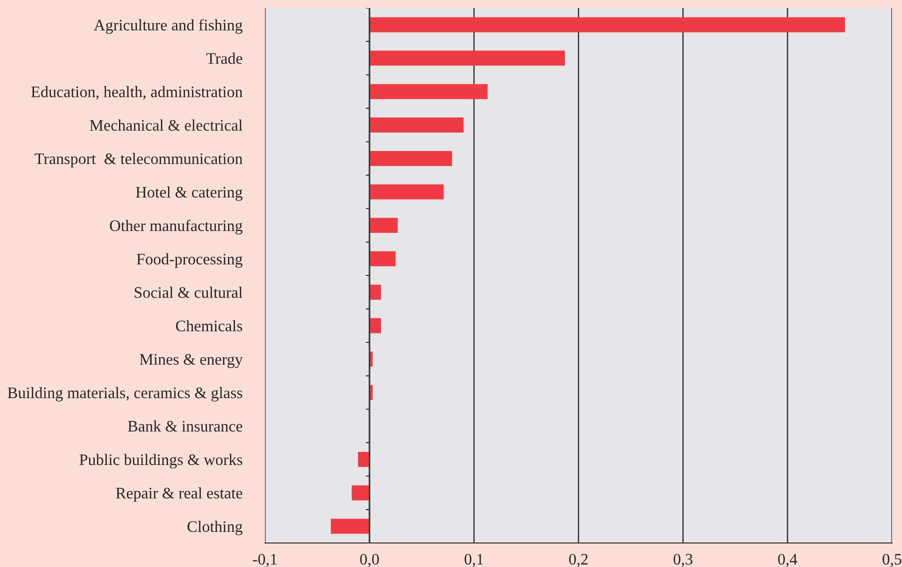 Image resolution: width=902 pixels, height=567 pixels. I want to click on y-tick-label: Repair & real estate, so click(179, 494).